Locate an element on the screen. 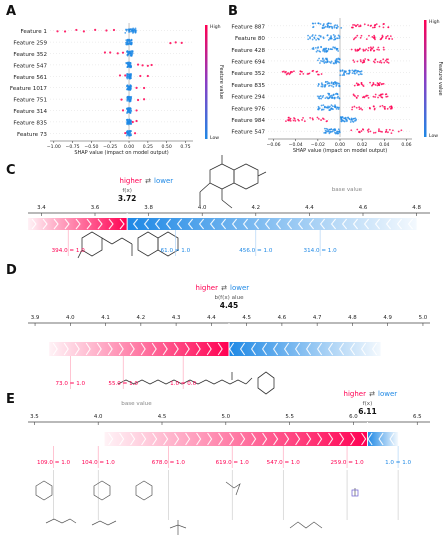 Image resolution: width=448 pixels, height=550 pixels. x-tick-label: 3.6 is located at coordinates (95, 208).